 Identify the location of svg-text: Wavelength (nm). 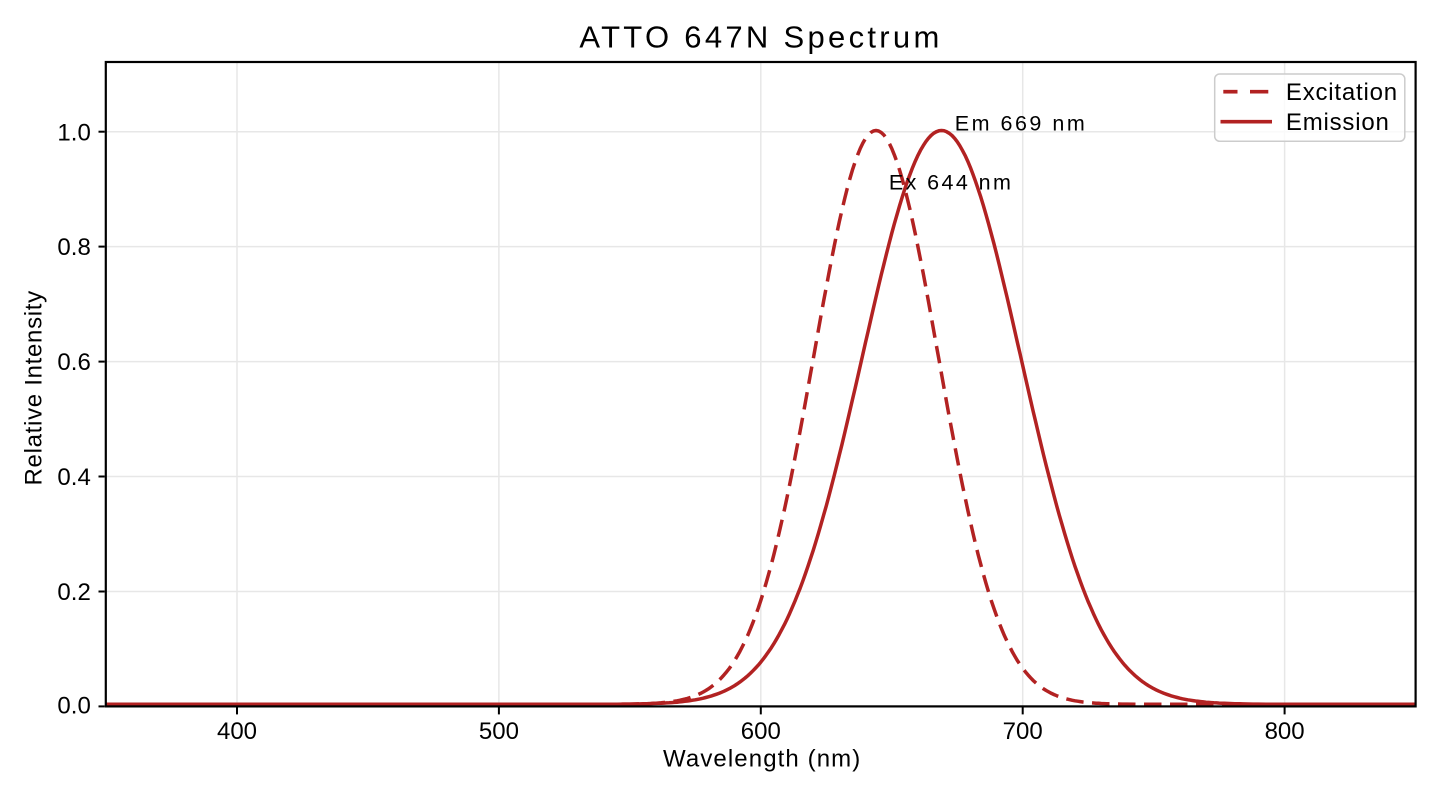
(762, 758).